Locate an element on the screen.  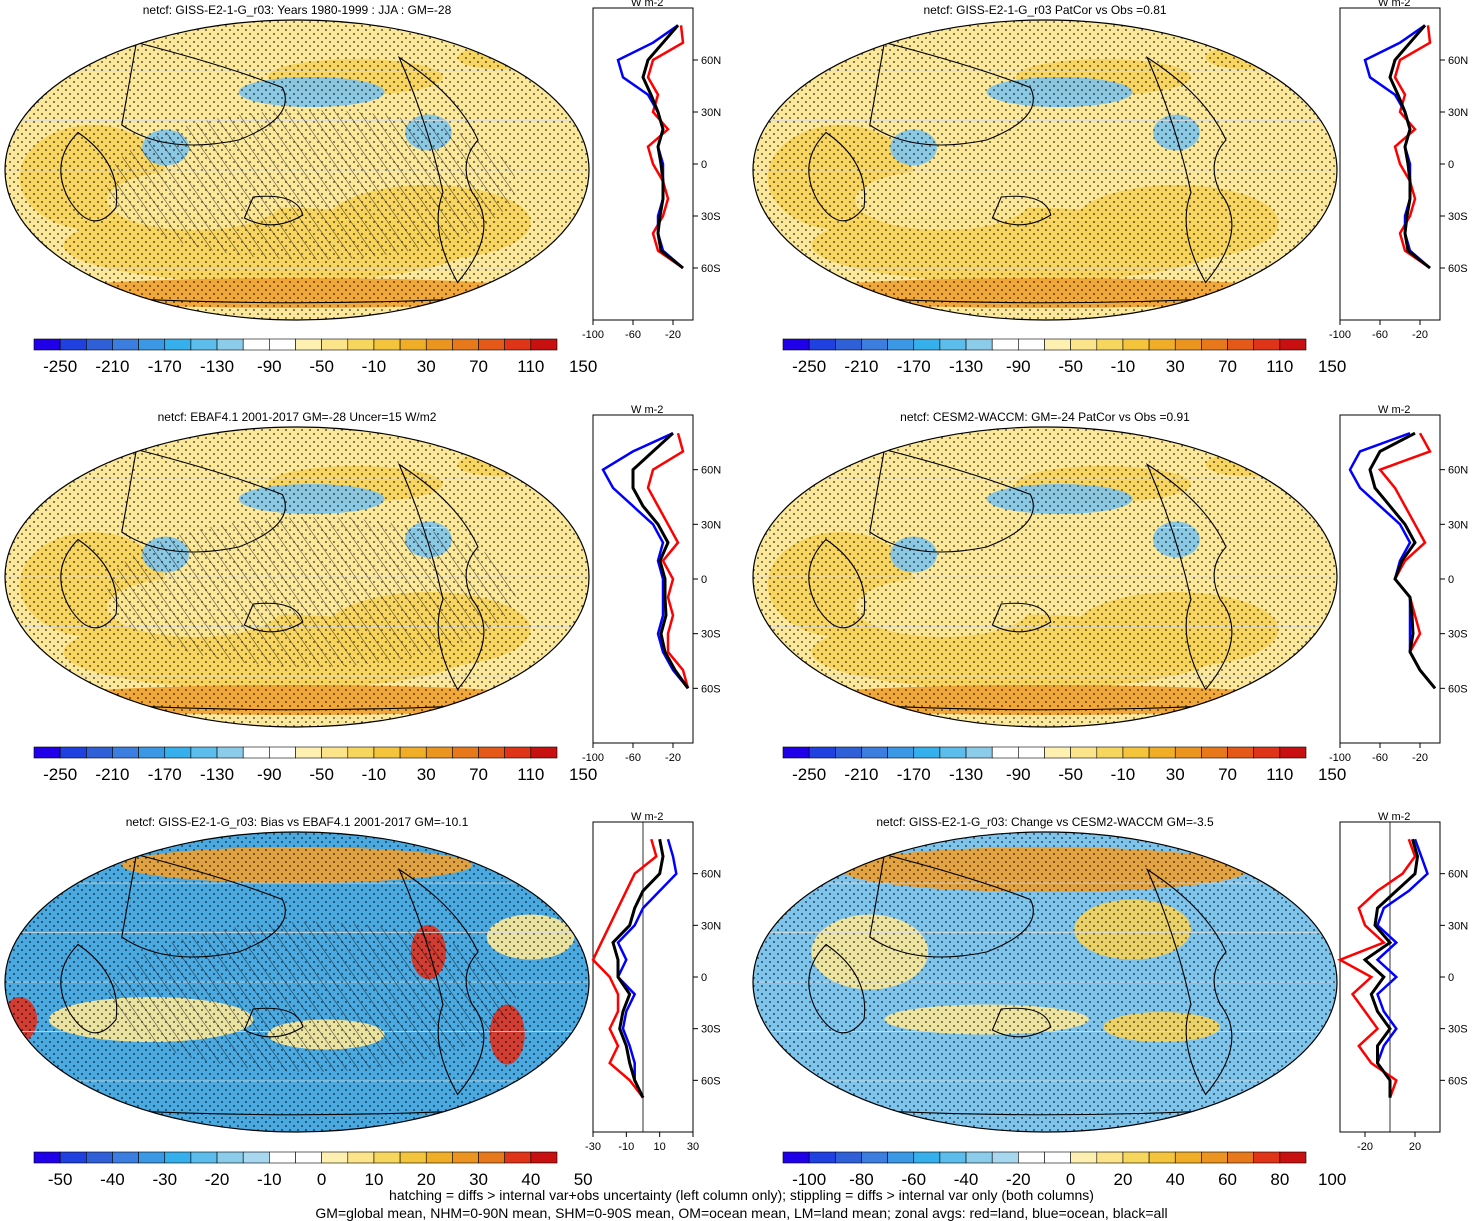
colorbar-tick-label: -250 is located at coordinates (809, 774).